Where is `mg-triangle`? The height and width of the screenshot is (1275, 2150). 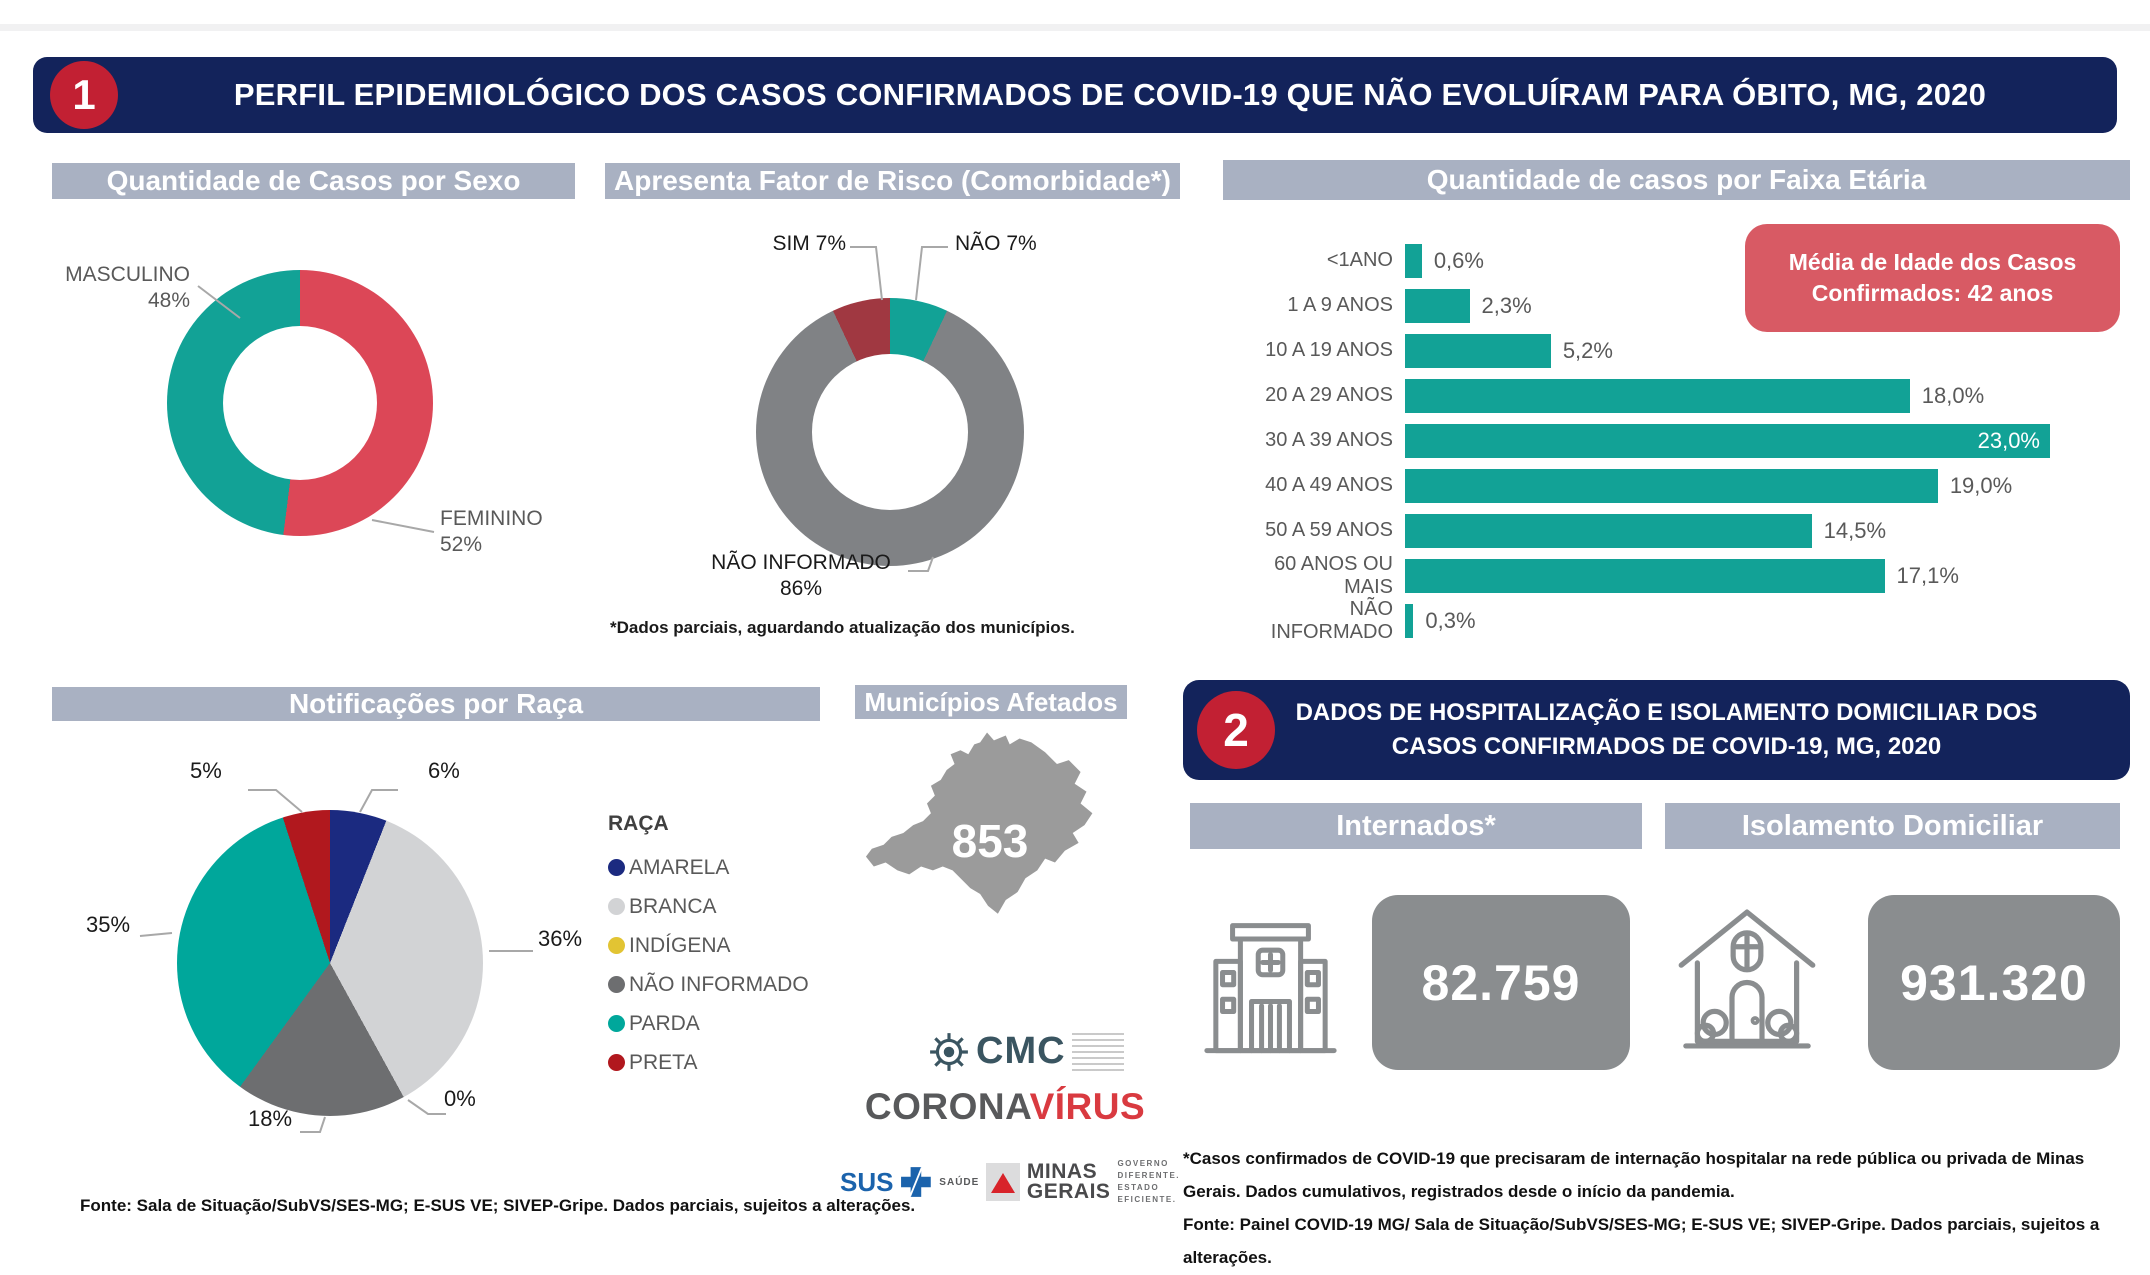 mg-triangle is located at coordinates (1003, 1183).